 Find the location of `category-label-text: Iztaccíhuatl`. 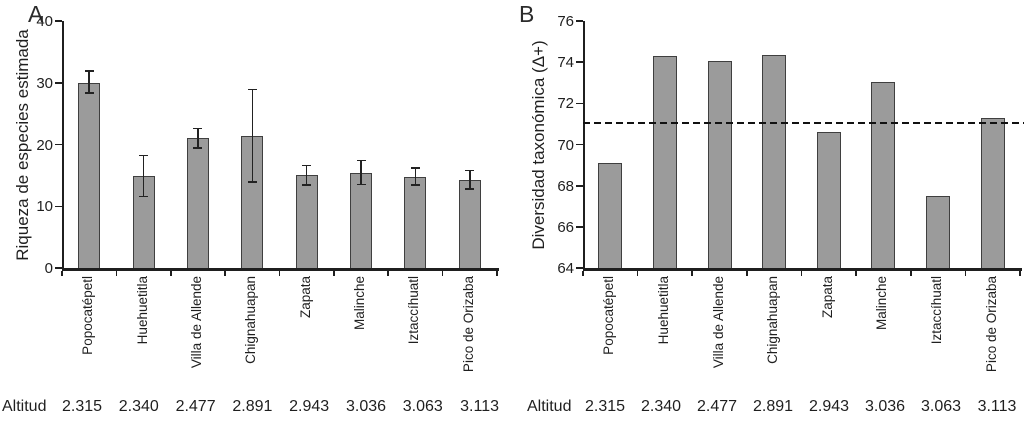

category-label-text: Iztaccíhuatl is located at coordinates (937, 310).